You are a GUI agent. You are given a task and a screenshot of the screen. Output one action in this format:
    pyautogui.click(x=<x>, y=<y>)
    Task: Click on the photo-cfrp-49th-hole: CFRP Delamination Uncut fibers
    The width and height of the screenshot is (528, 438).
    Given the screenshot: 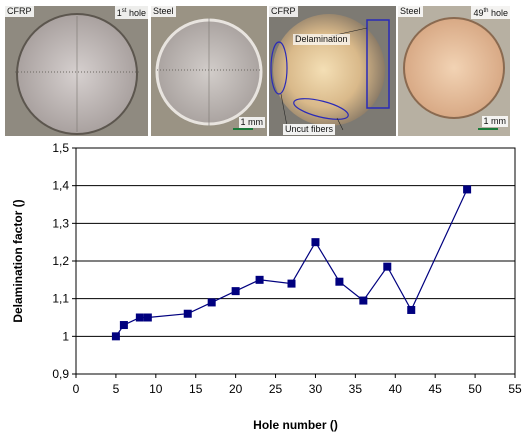 What is the action you would take?
    pyautogui.click(x=332, y=71)
    